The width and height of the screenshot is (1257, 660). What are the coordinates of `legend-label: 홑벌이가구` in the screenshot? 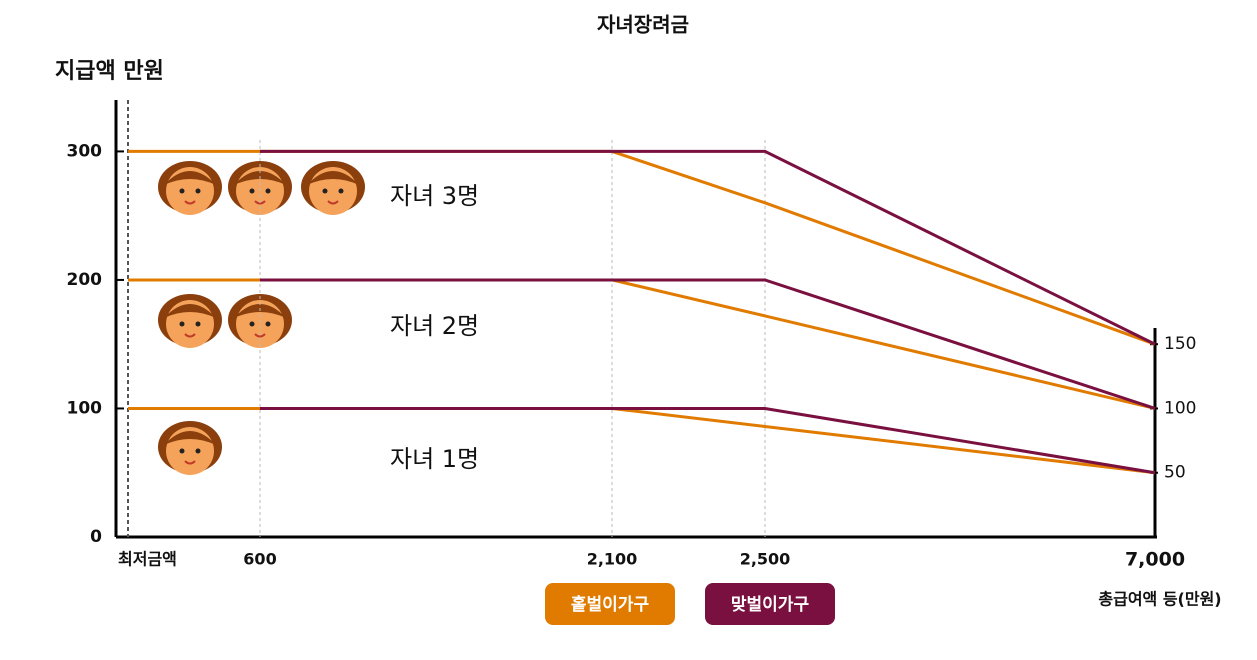 It's located at (610, 604).